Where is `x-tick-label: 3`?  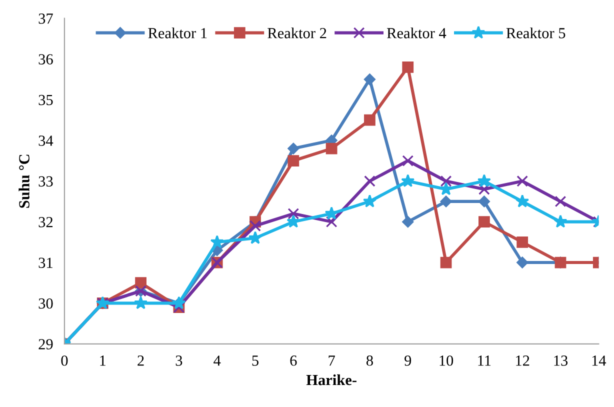
x-tick-label: 3 is located at coordinates (179, 361).